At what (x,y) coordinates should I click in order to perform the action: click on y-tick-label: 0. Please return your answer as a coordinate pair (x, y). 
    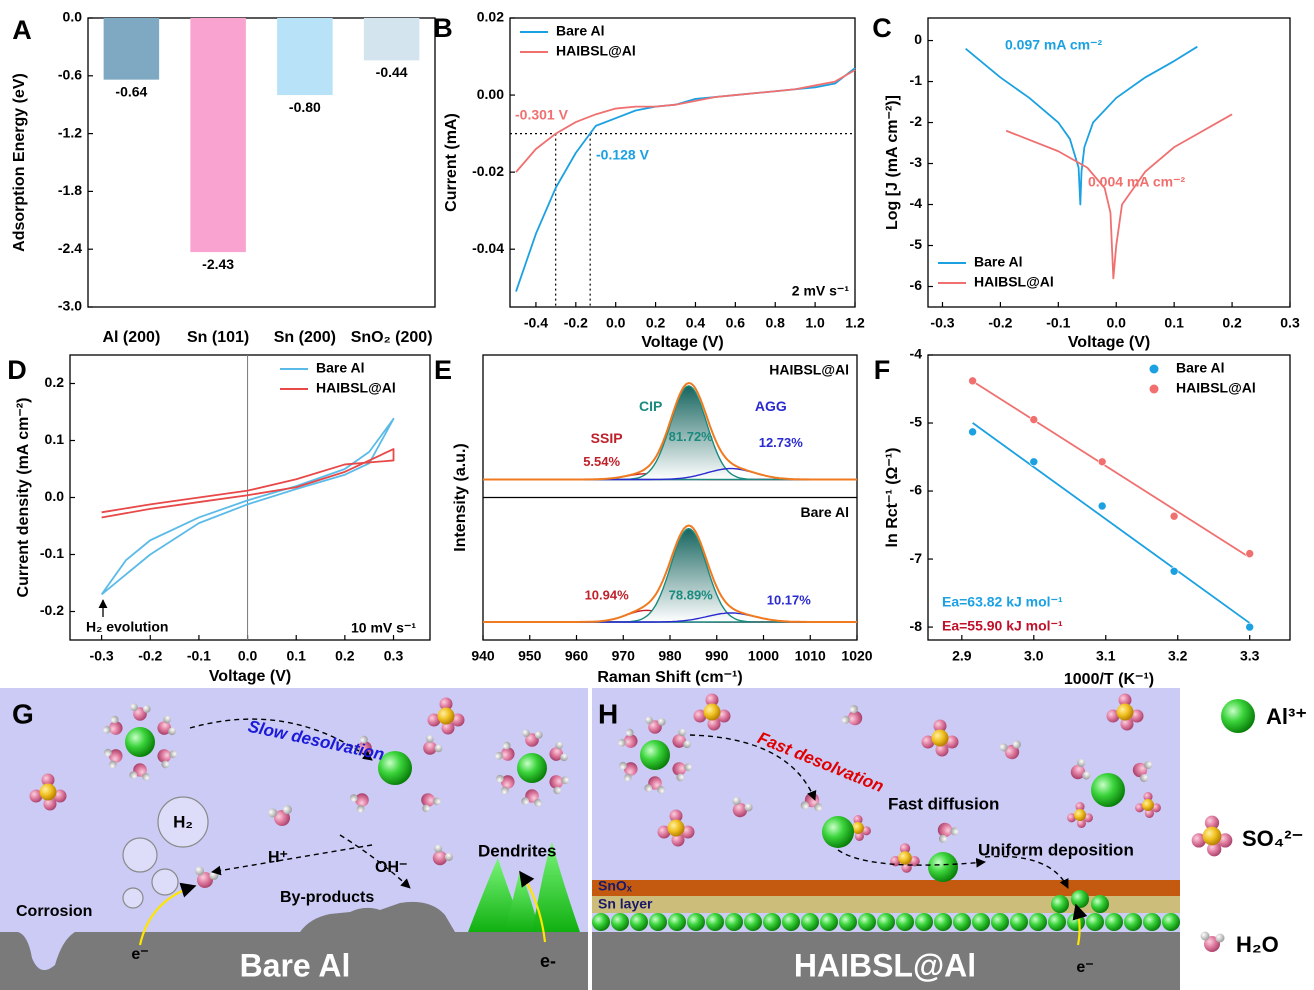
    Looking at the image, I should click on (918, 39).